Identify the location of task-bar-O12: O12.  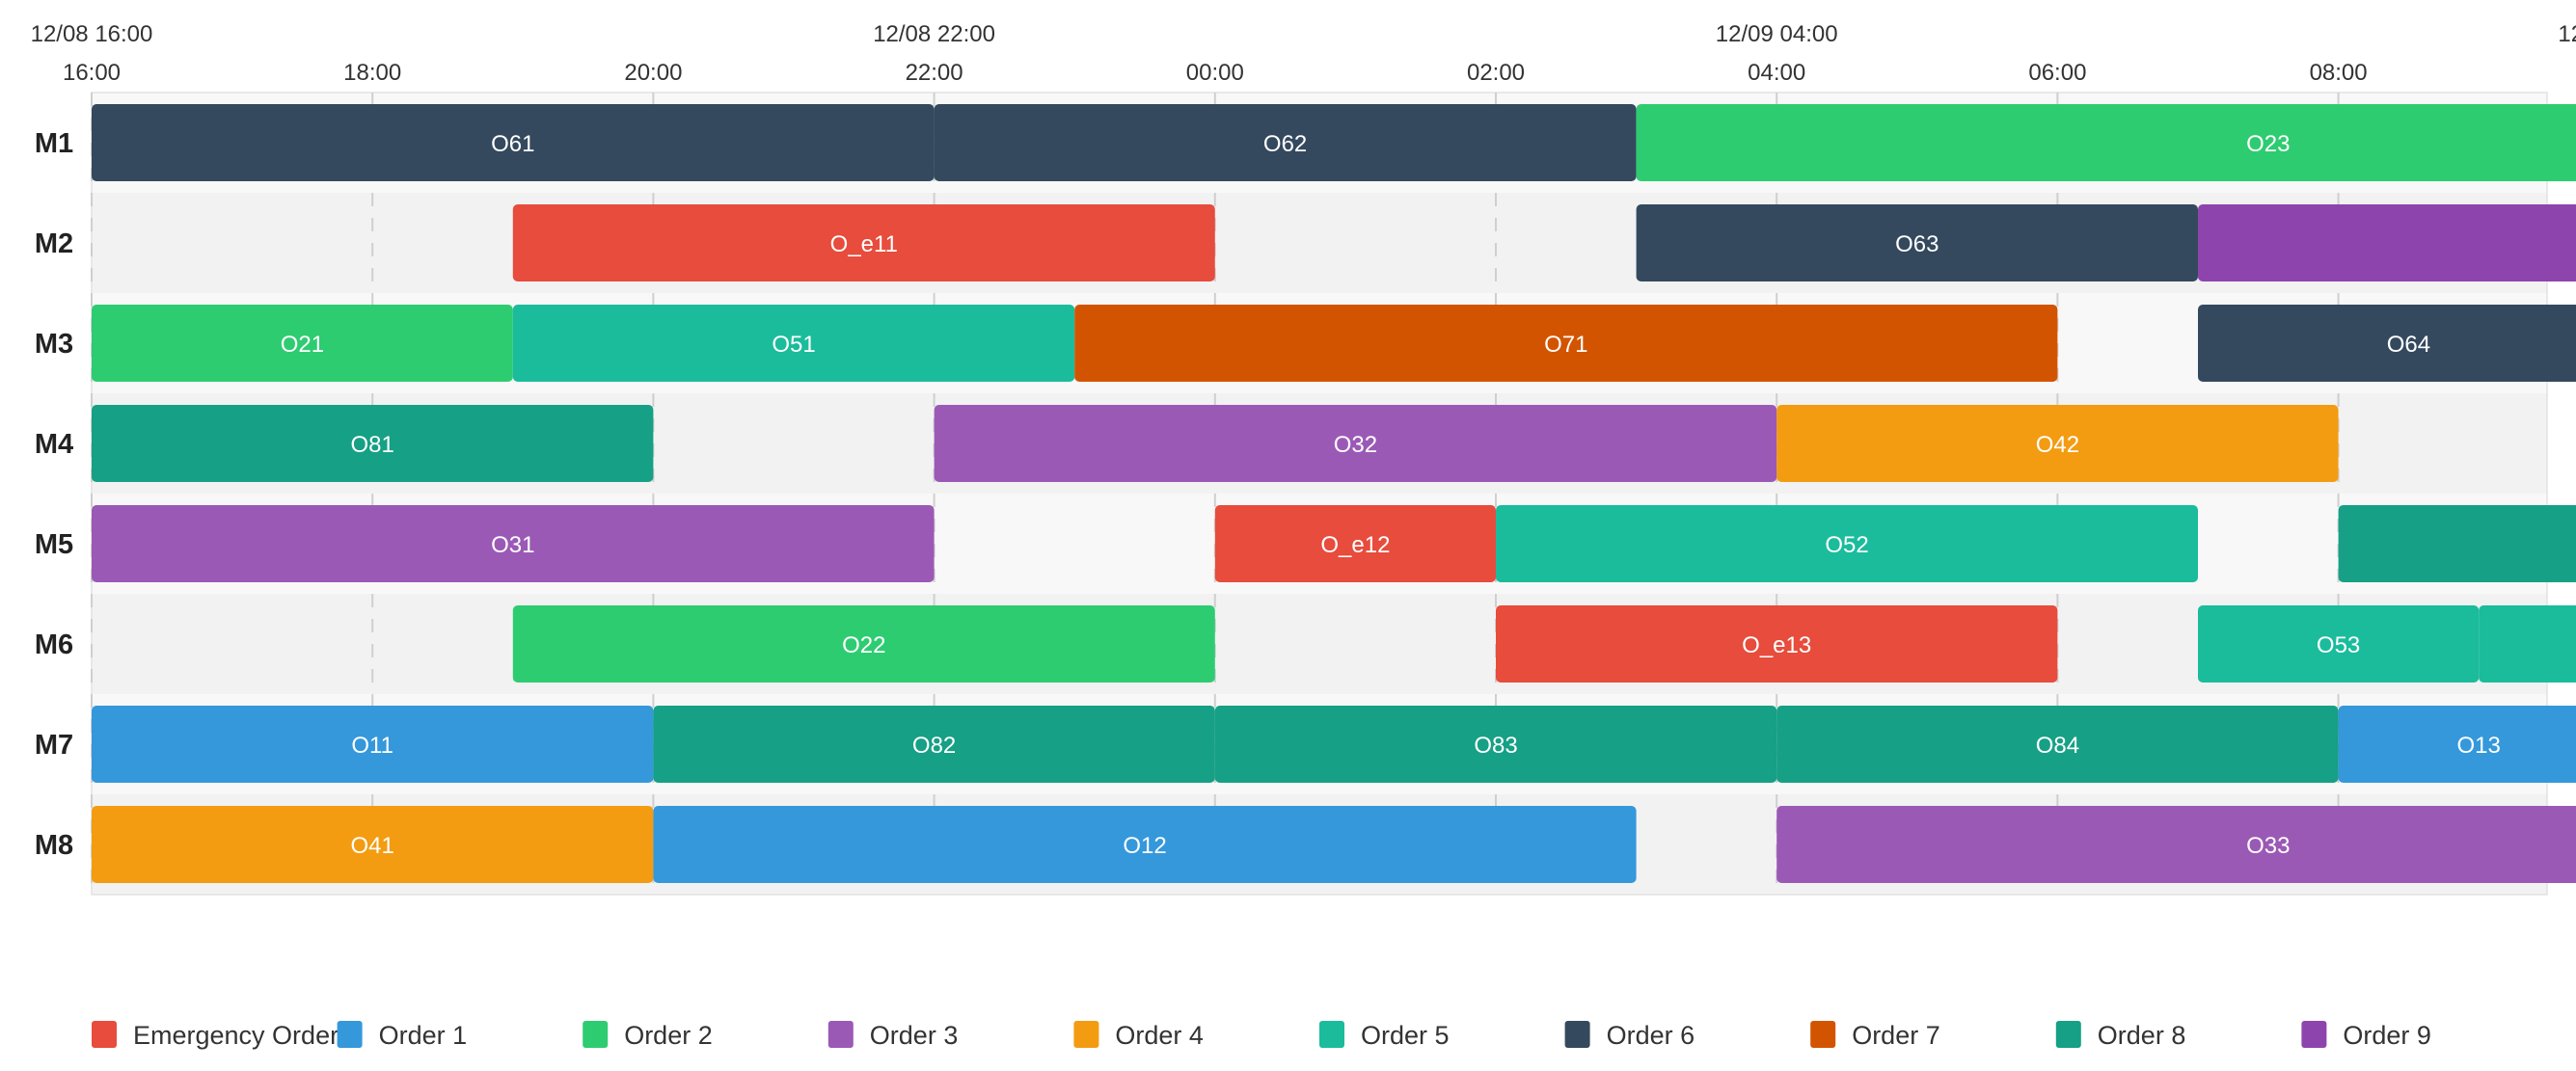
(1145, 844).